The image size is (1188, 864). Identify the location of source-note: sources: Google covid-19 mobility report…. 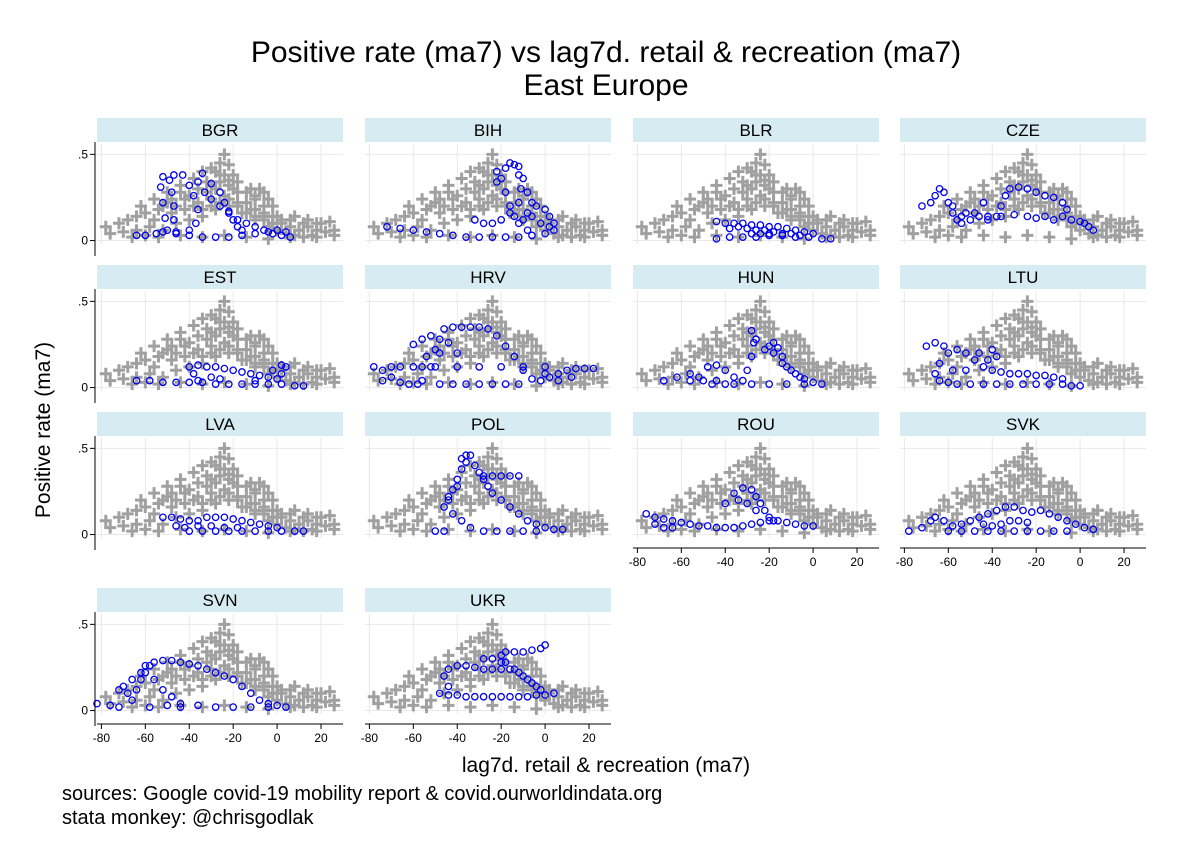
(362, 794).